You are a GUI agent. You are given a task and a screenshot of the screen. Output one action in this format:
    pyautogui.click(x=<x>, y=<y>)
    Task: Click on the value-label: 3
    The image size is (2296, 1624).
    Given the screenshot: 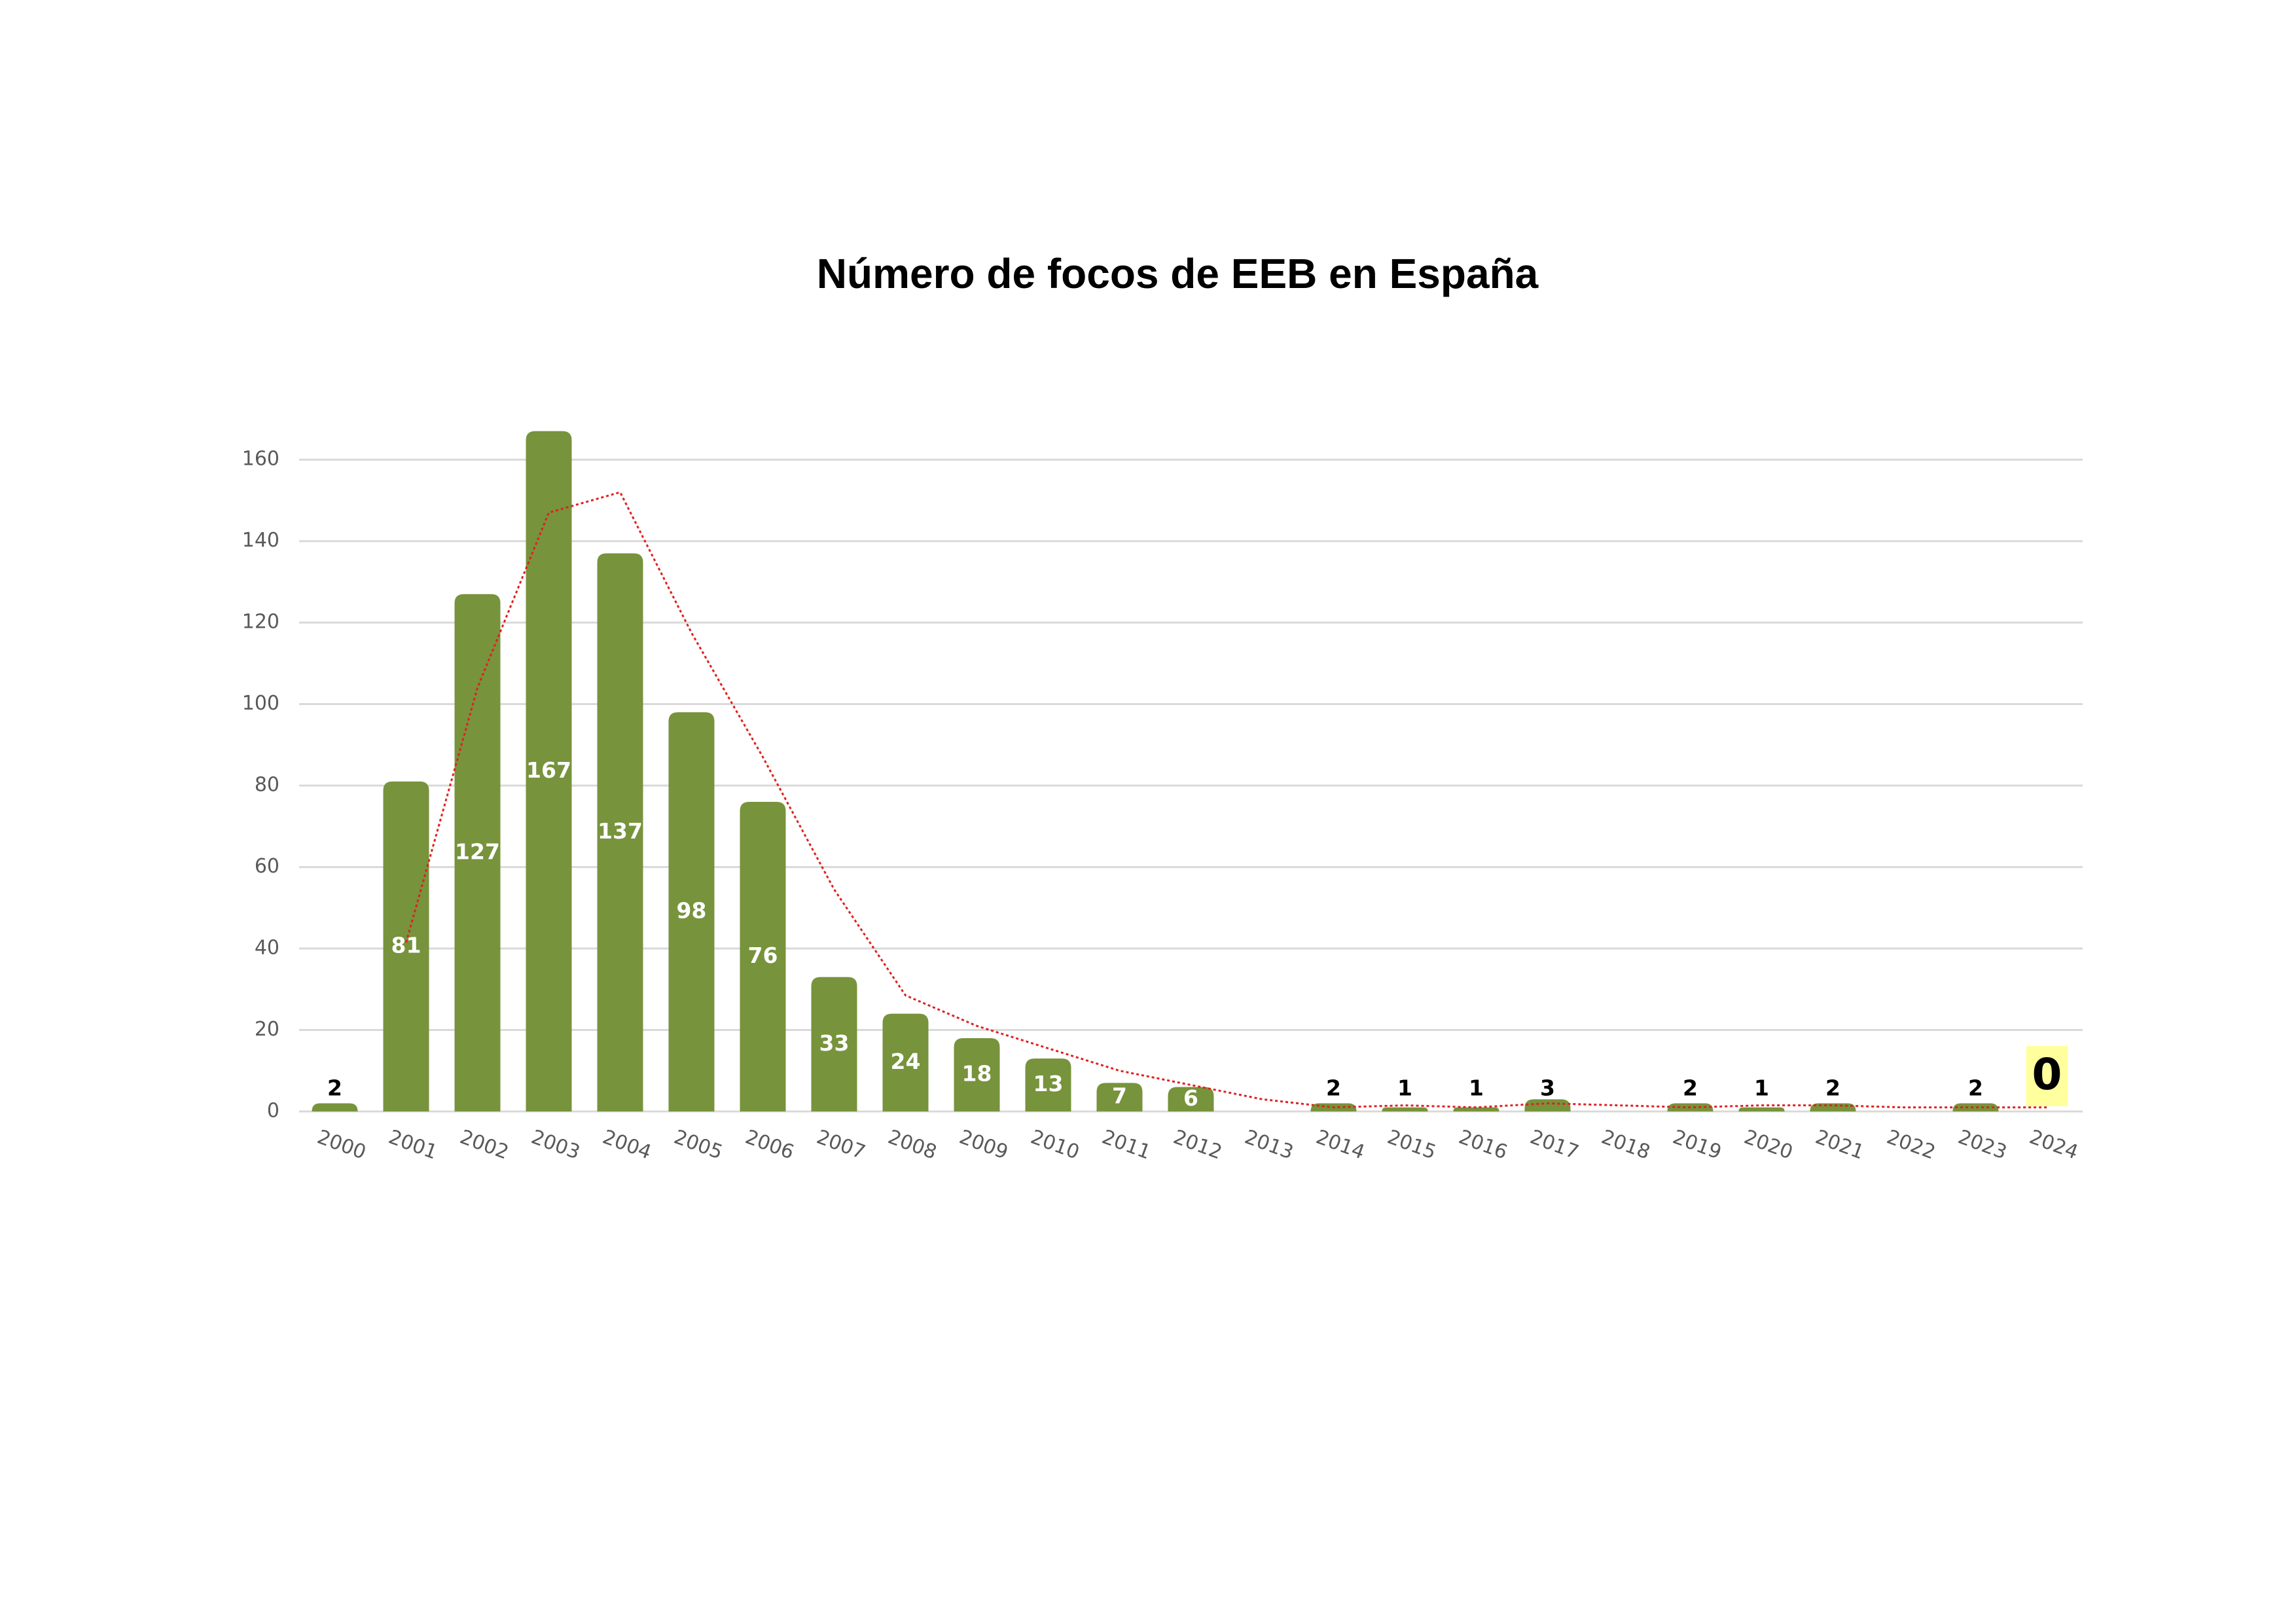 What is the action you would take?
    pyautogui.click(x=1547, y=1087)
    